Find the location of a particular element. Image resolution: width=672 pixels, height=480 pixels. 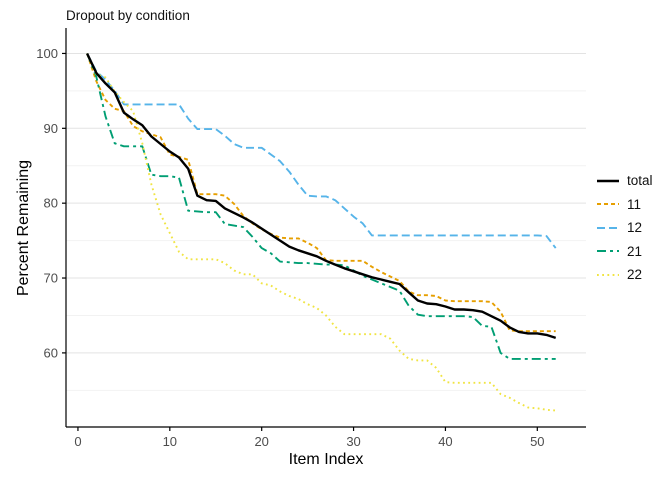

y-tick-label: 90 is located at coordinates (51, 128).